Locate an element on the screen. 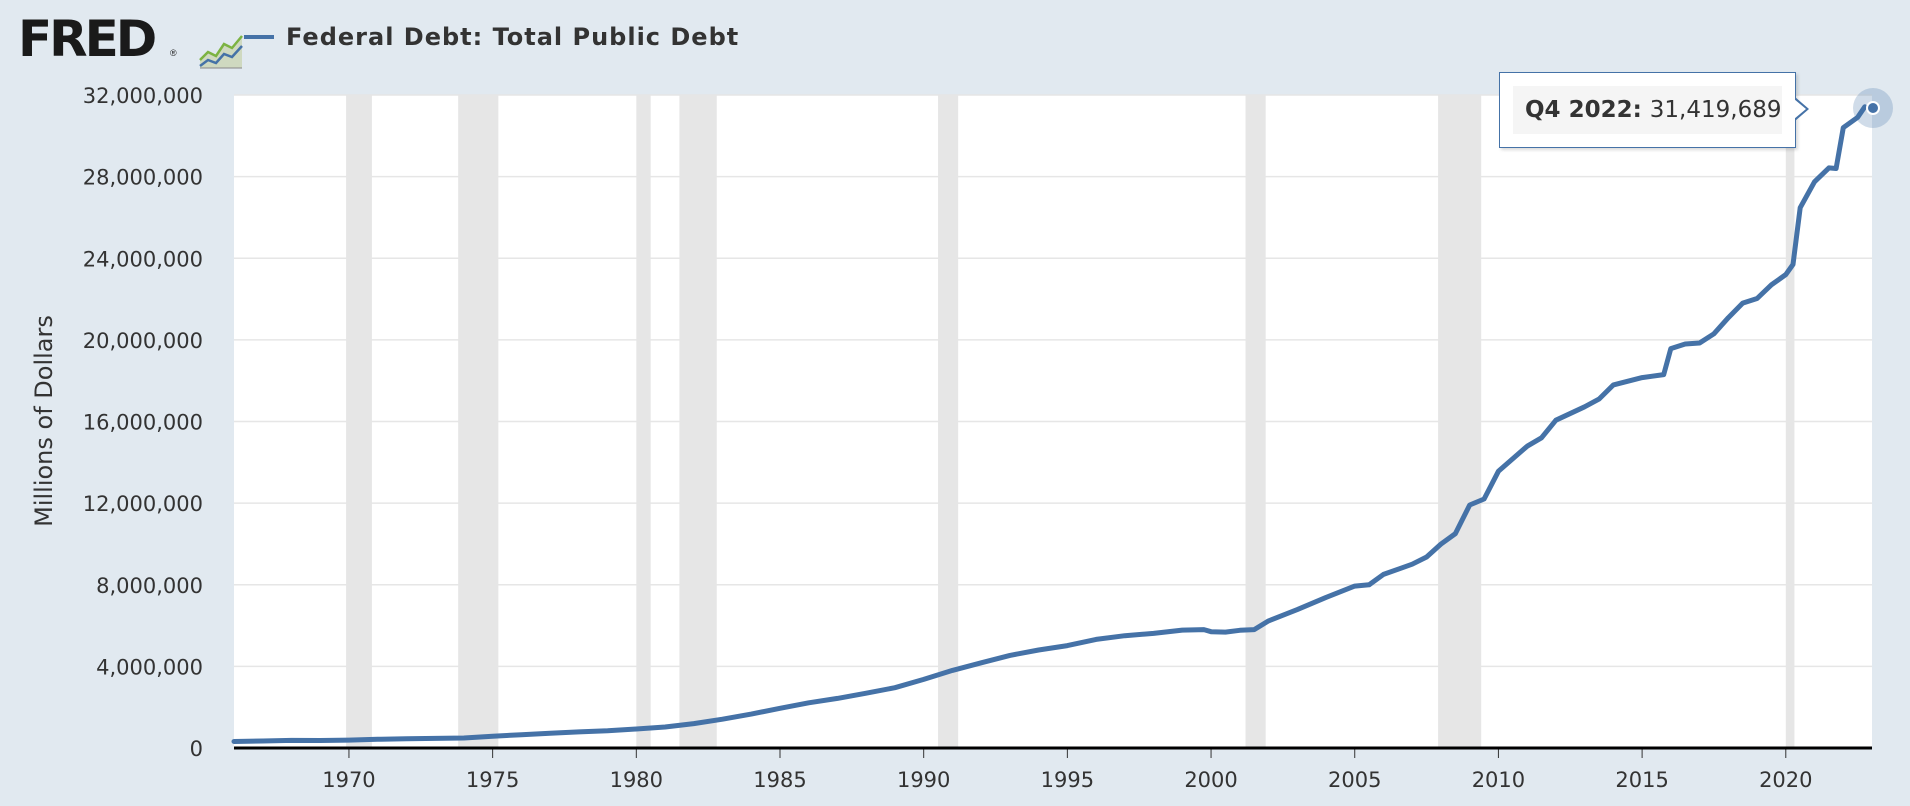  tooltip-pointer-fill is located at coordinates (1800, 109).